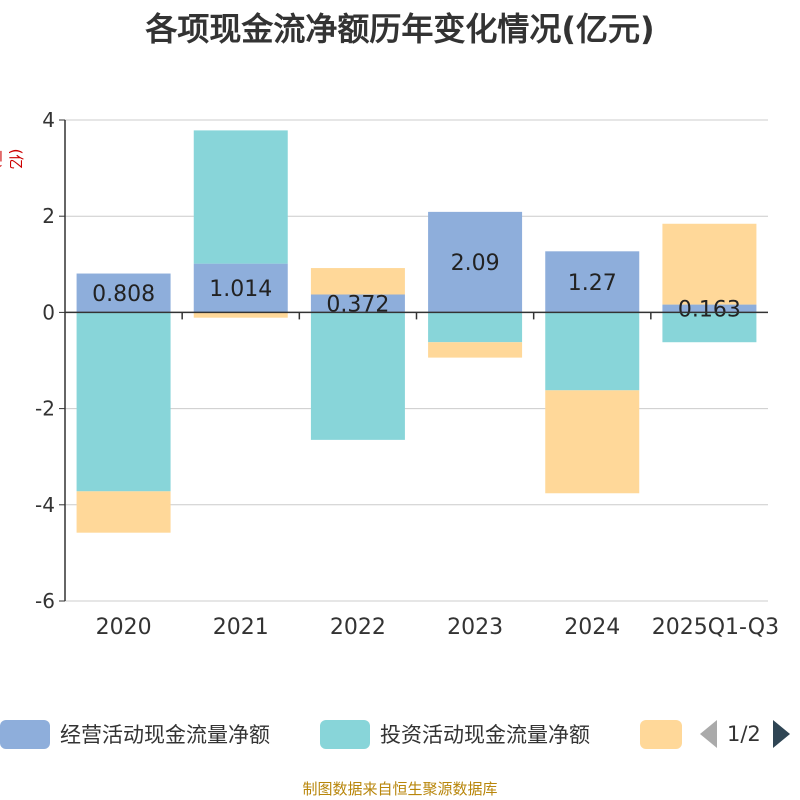 The height and width of the screenshot is (800, 800). Describe the element at coordinates (123, 402) in the screenshot. I see `bar-series1-2020` at that location.